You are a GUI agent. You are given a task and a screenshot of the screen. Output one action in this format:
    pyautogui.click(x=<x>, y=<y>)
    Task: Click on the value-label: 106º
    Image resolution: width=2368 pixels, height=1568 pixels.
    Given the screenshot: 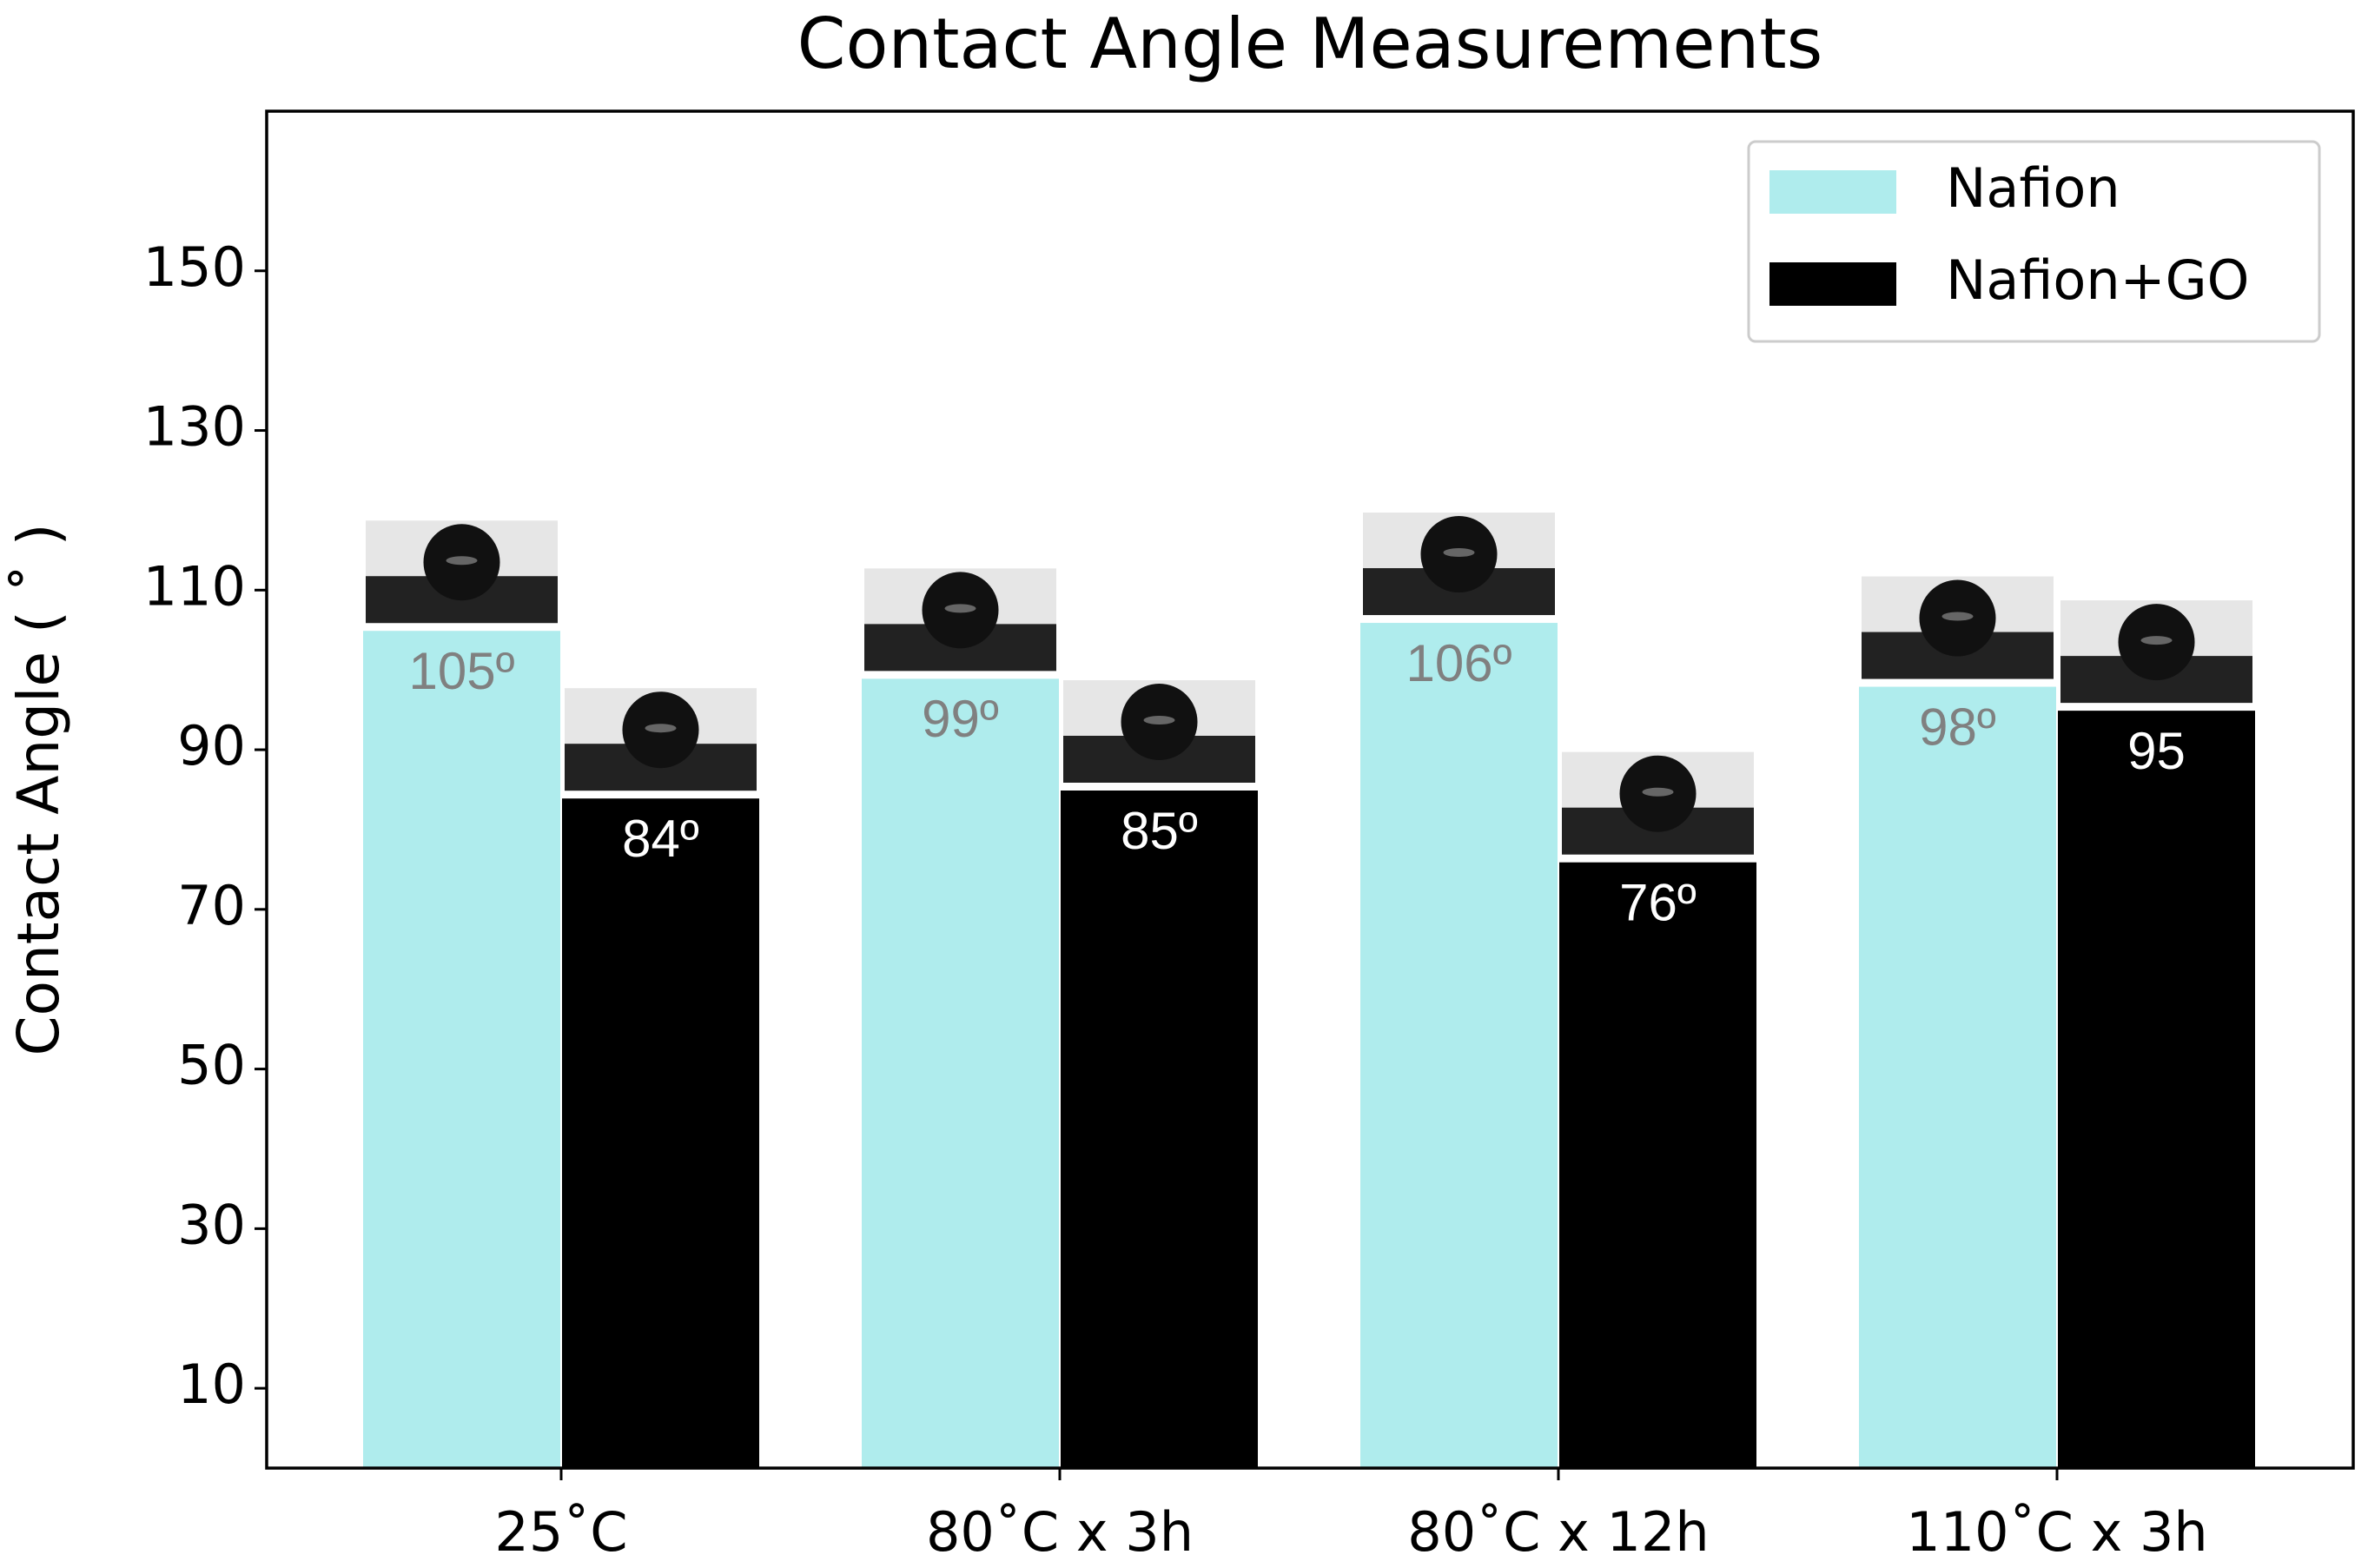 What is the action you would take?
    pyautogui.click(x=1458, y=663)
    